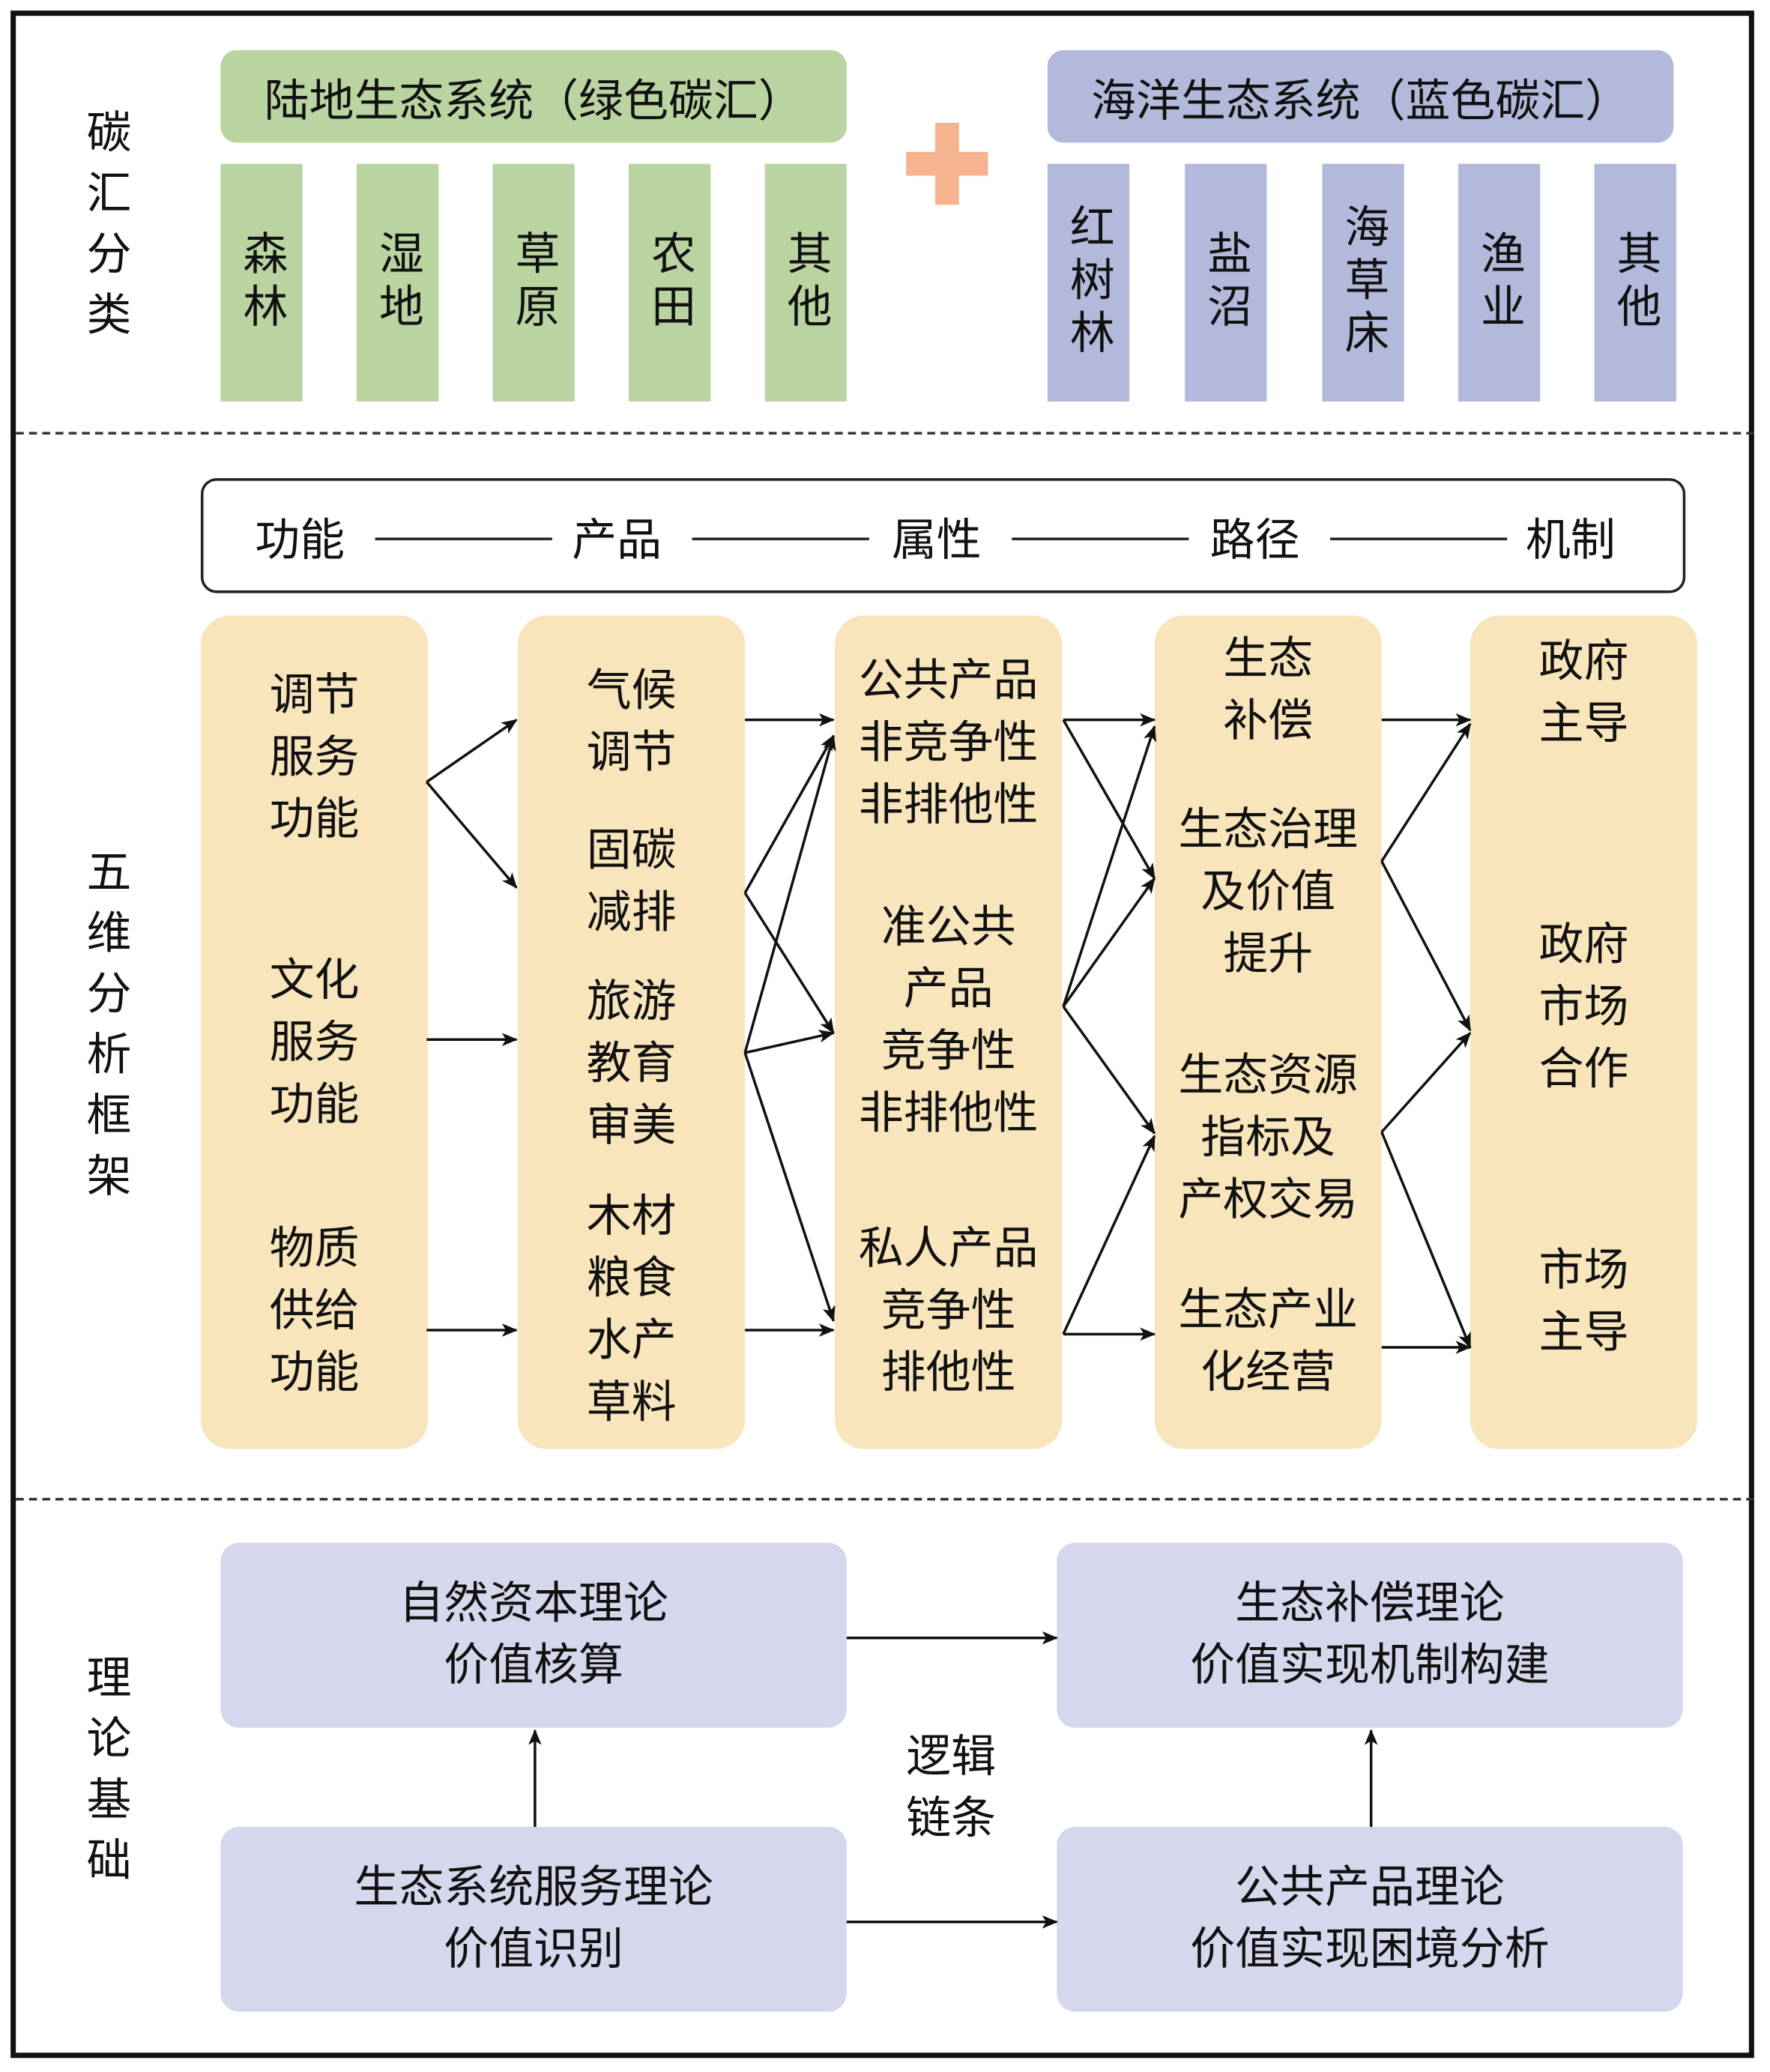  I want to click on column-attribute, so click(949, 1032).